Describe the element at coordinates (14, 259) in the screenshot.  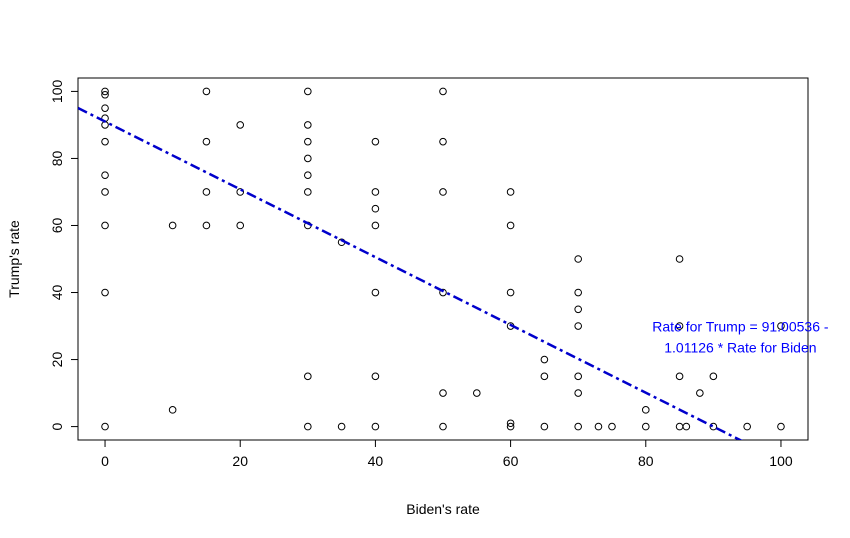
I see `y-axis-title: Trump's rate` at that location.